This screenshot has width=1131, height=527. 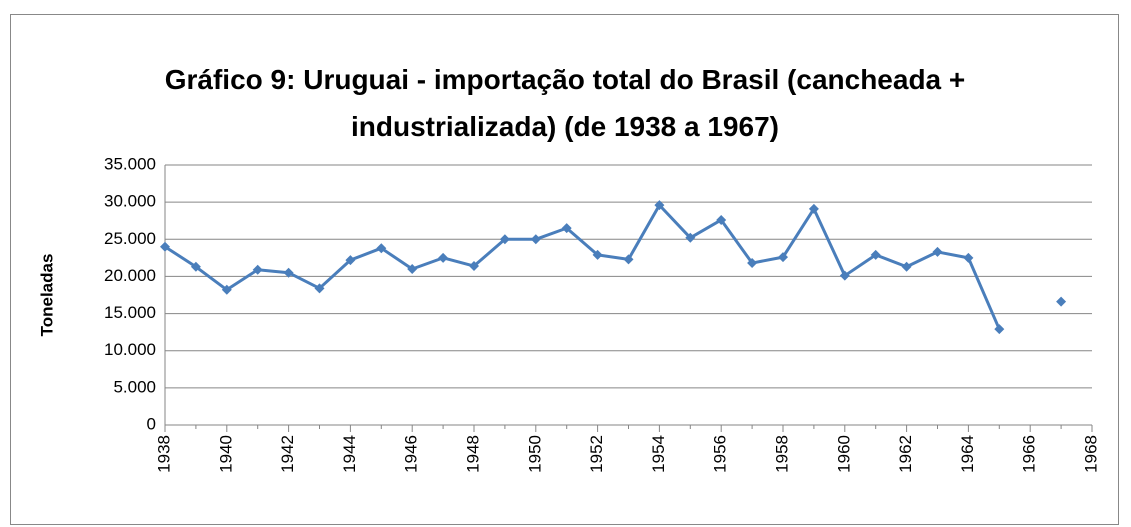 I want to click on y-tick-label: 10.000, so click(x=130, y=349).